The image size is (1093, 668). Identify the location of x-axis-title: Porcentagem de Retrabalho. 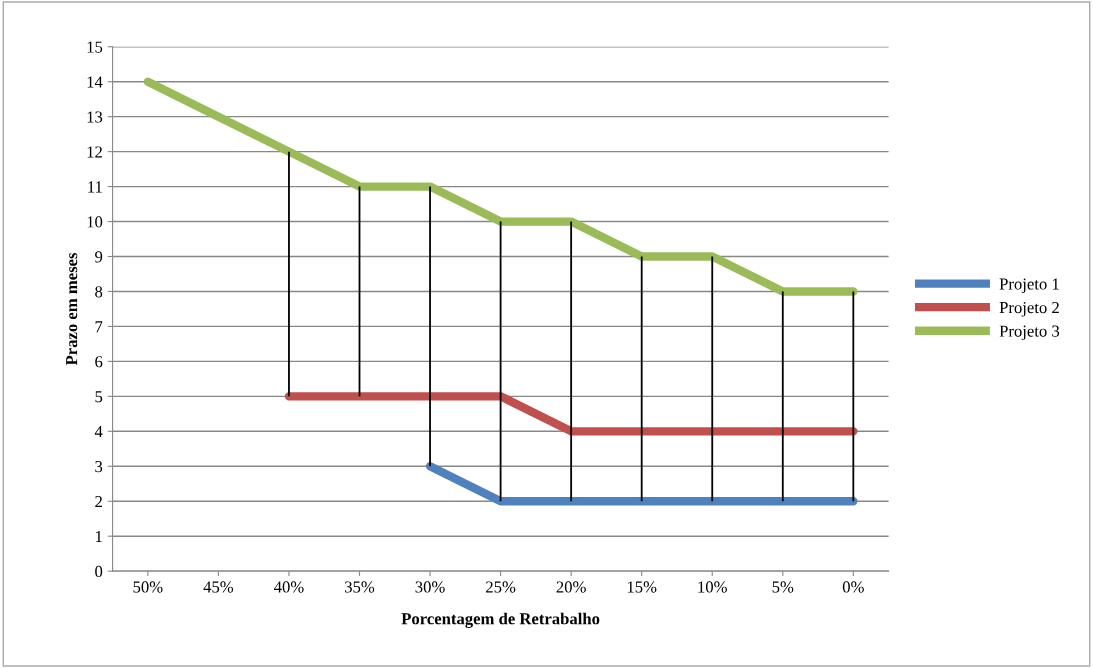
(500, 620).